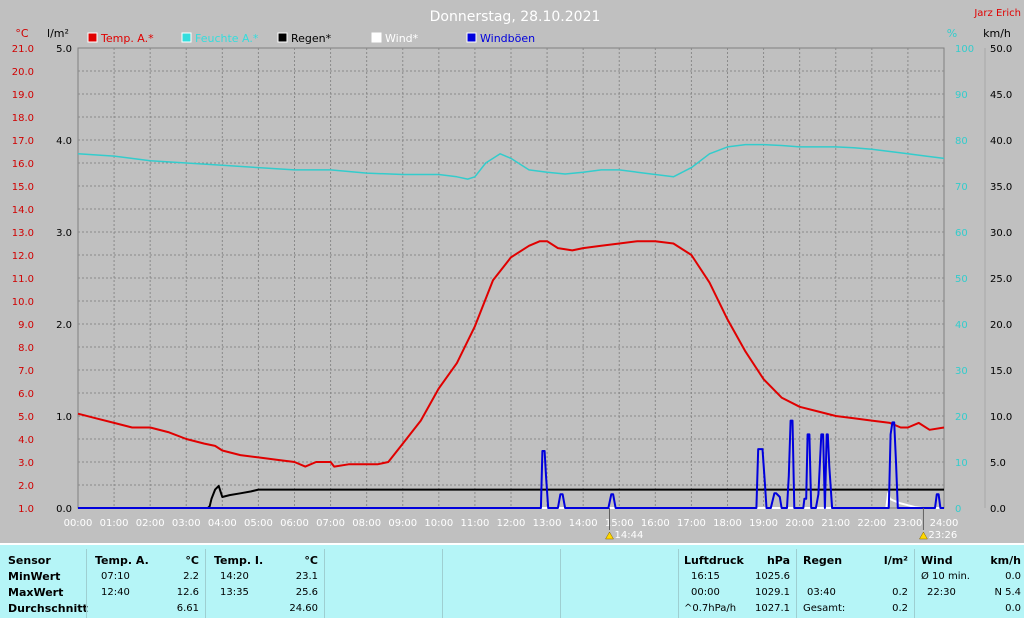  I want to click on stats-max-label: MaxWert, so click(36, 592).